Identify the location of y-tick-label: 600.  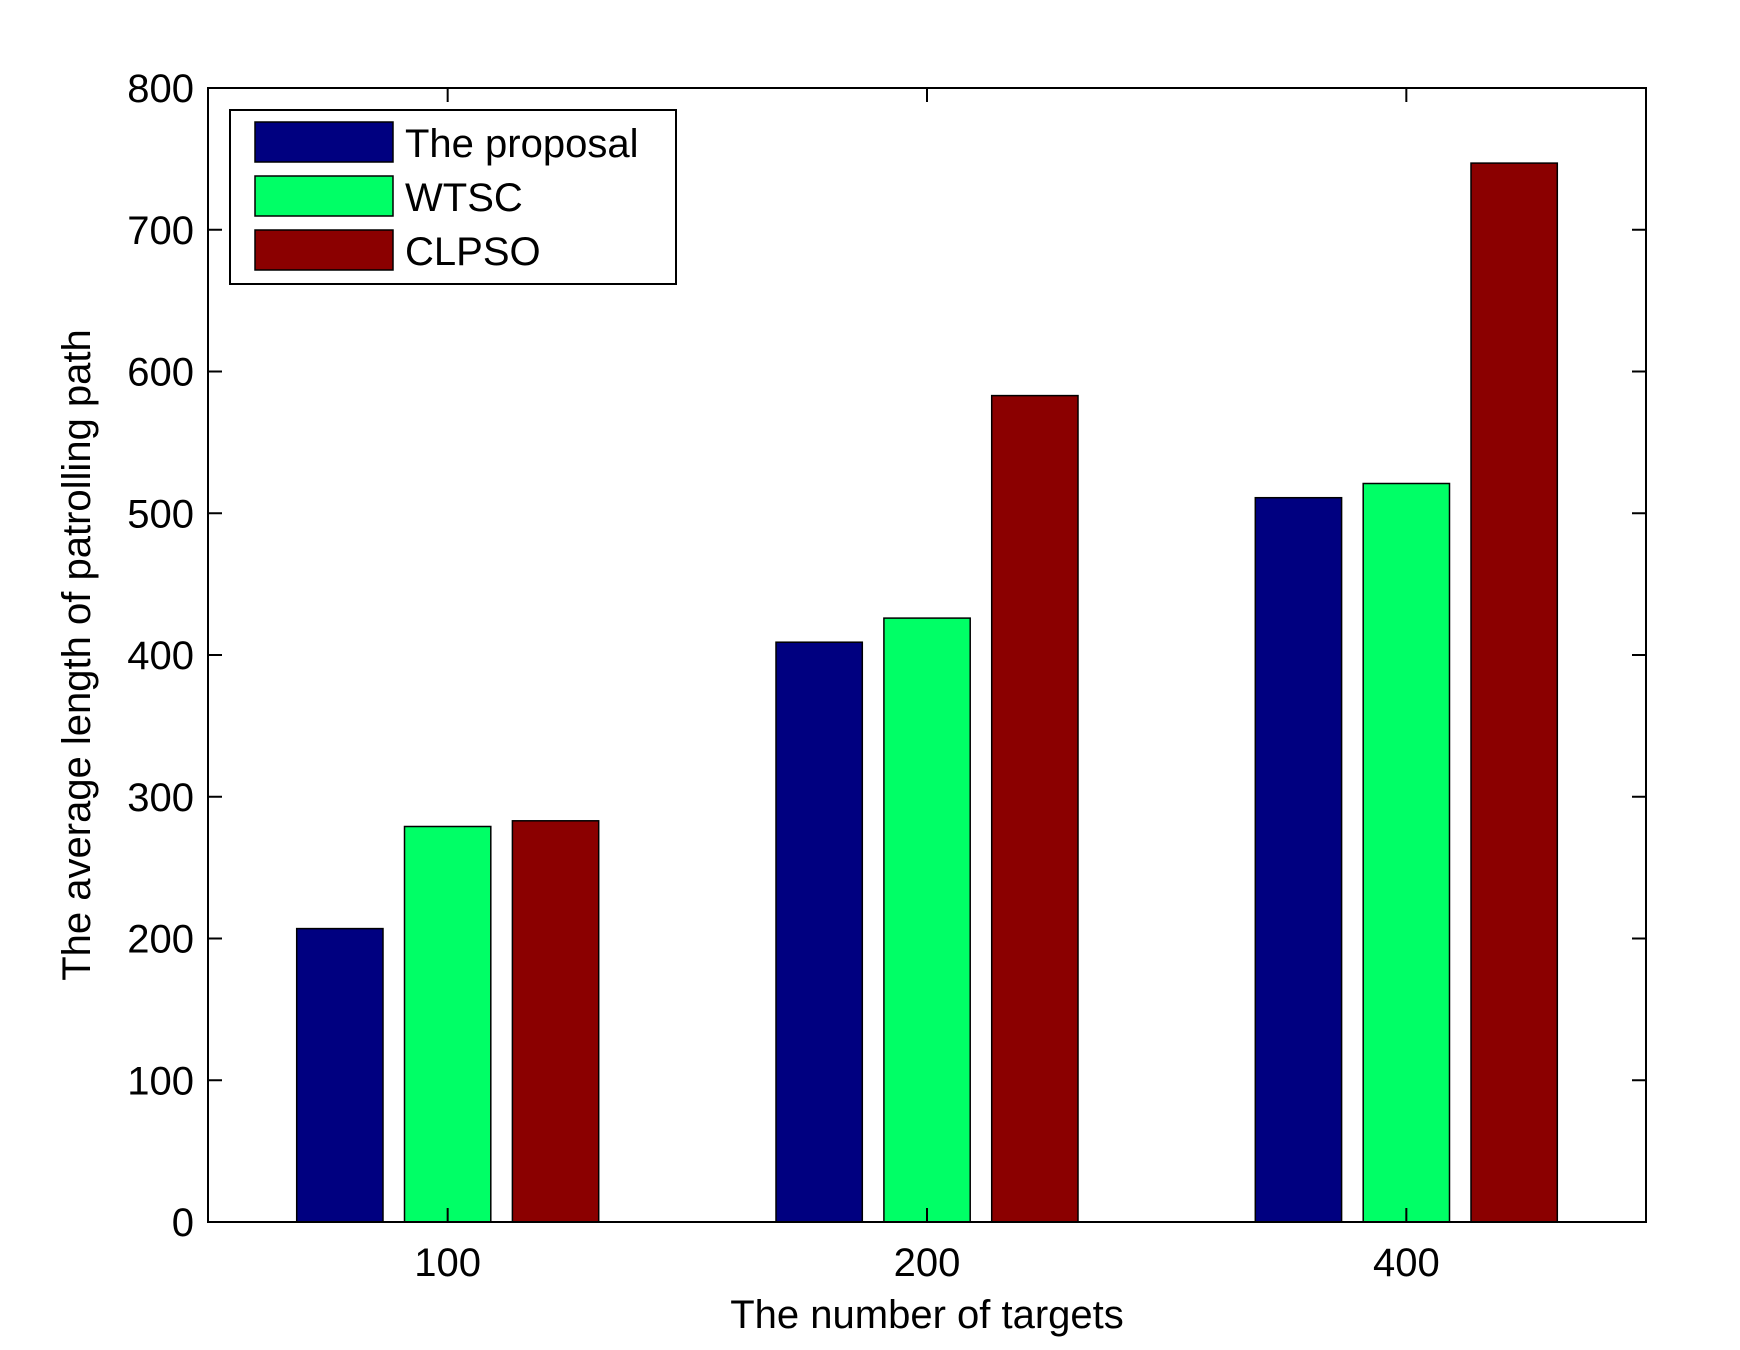
(160, 373).